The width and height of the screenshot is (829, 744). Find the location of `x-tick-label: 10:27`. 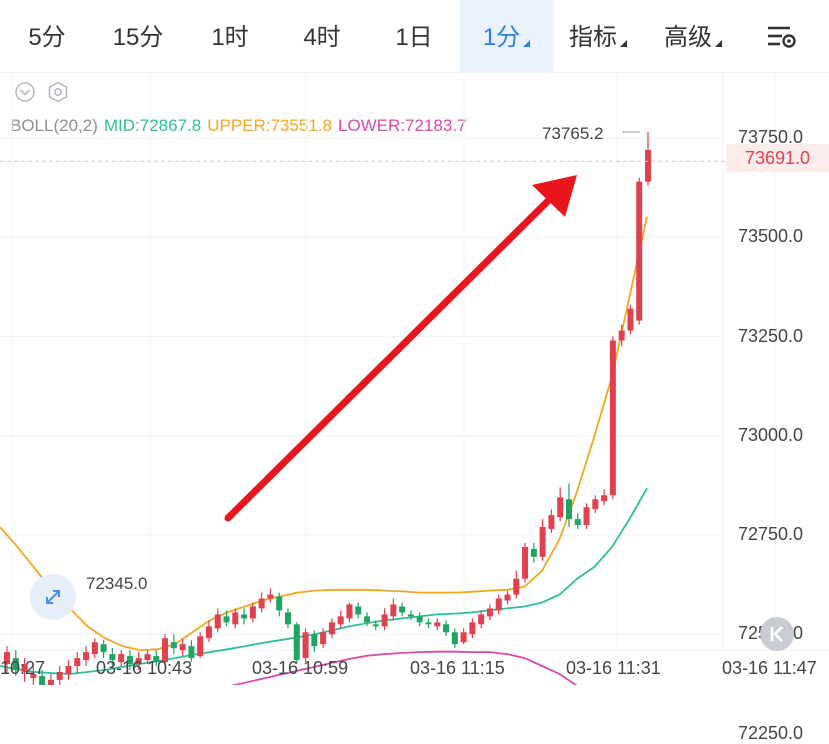

x-tick-label: 10:27 is located at coordinates (23, 668).